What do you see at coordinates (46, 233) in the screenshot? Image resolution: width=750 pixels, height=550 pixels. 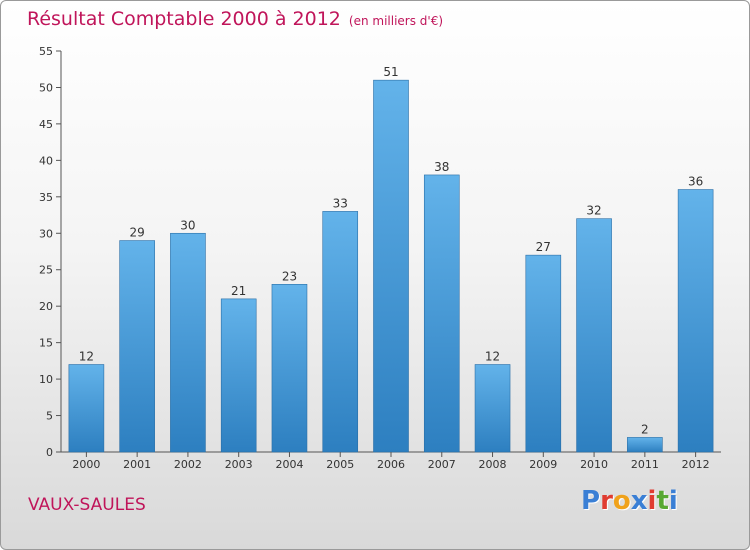 I see `y-tick-label: 30` at bounding box center [46, 233].